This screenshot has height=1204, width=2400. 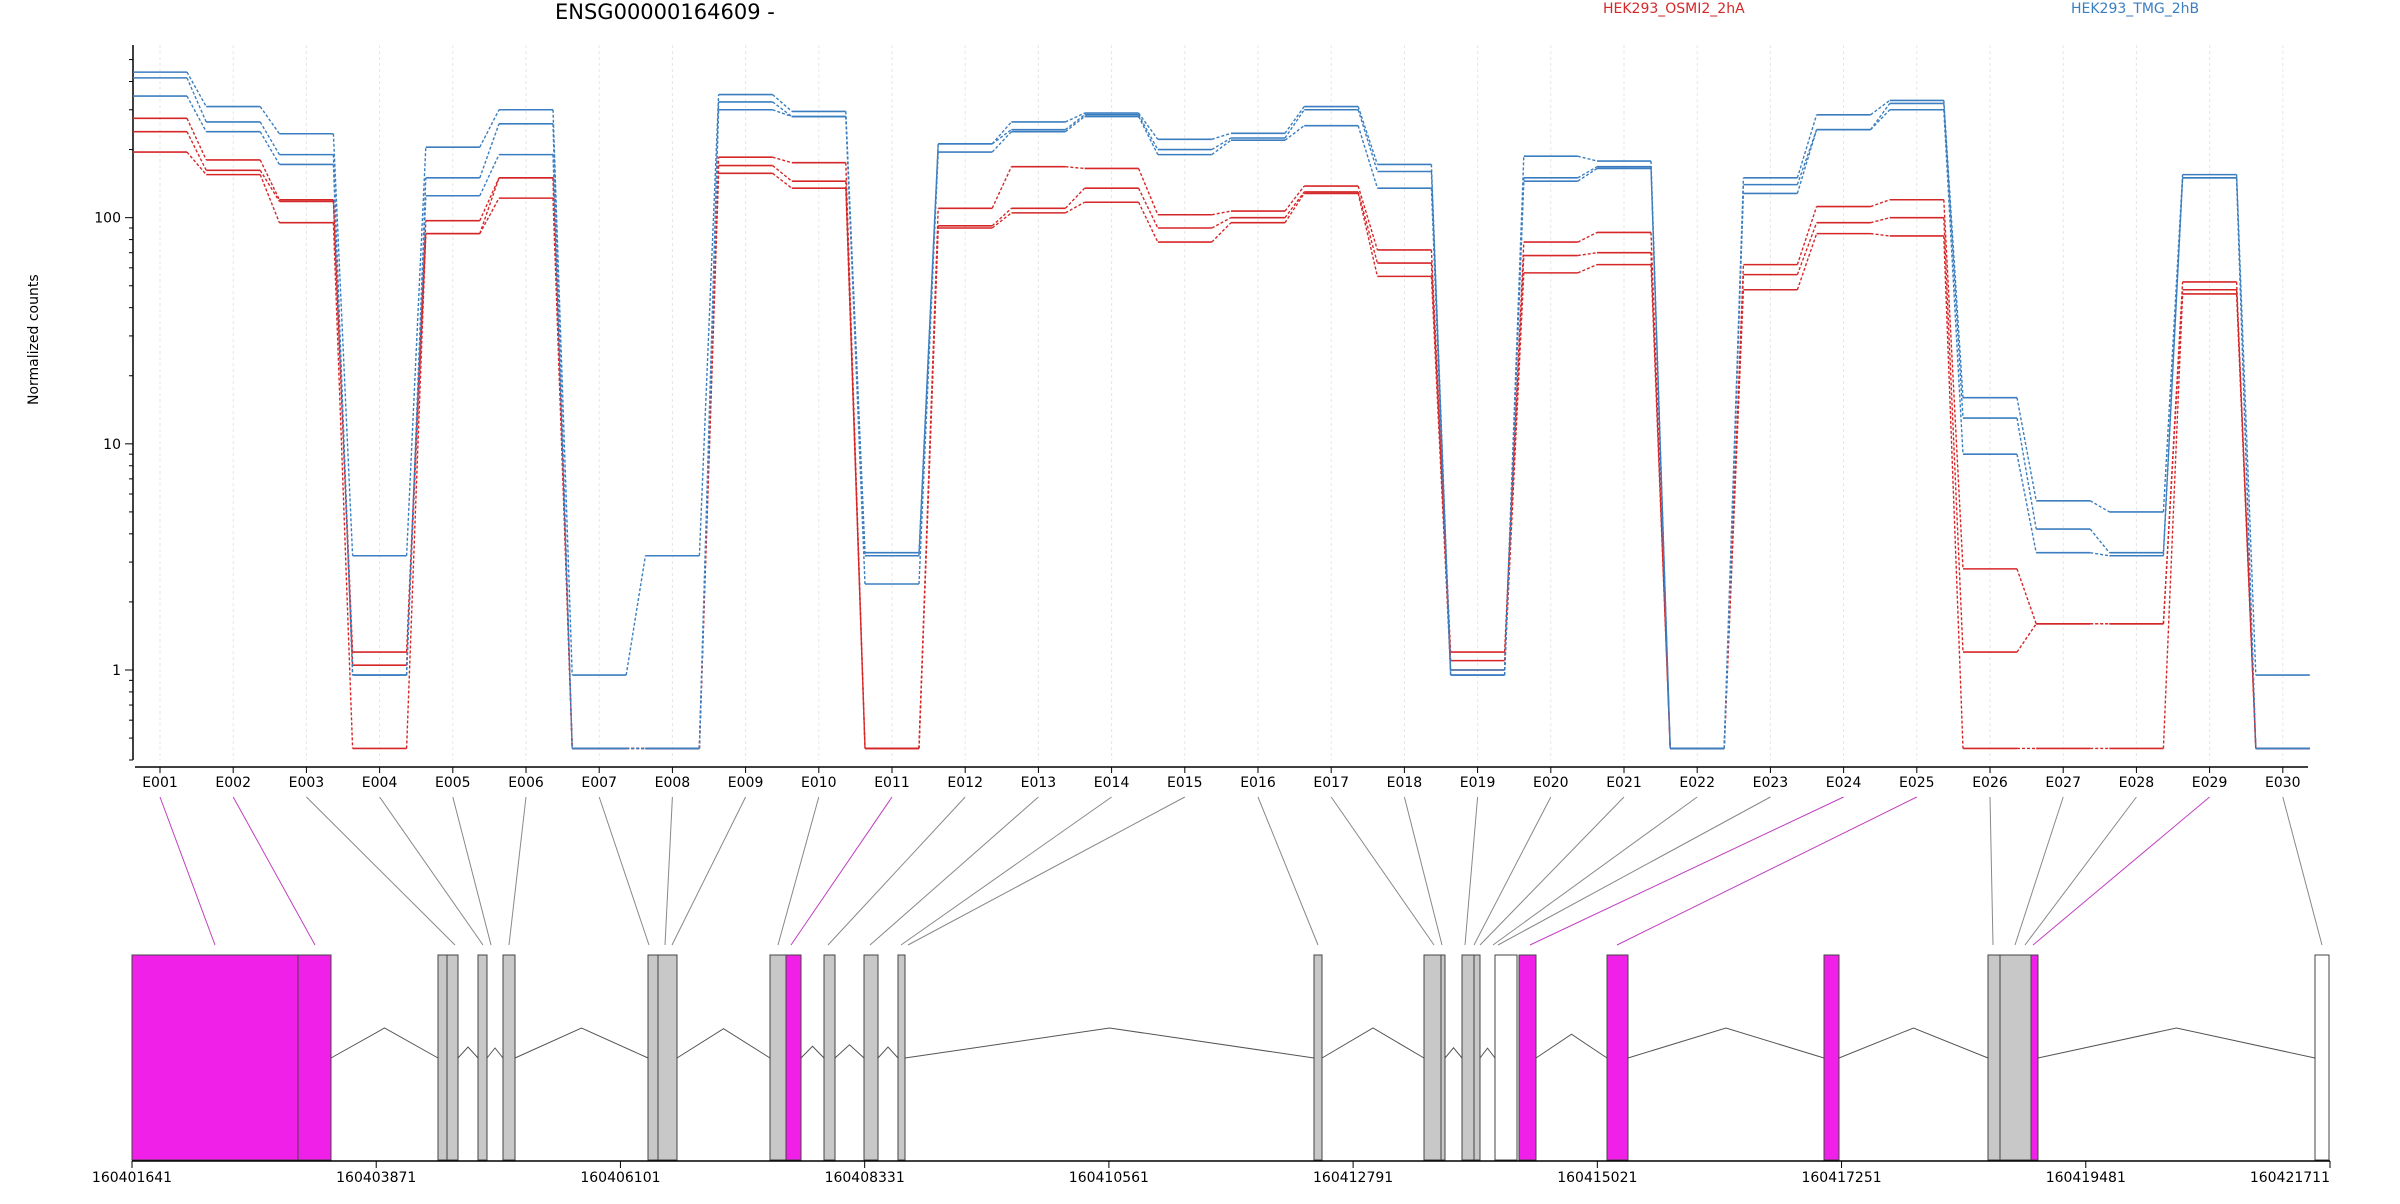 I want to click on genomic-tick-label: 160419481, so click(x=2086, y=1178).